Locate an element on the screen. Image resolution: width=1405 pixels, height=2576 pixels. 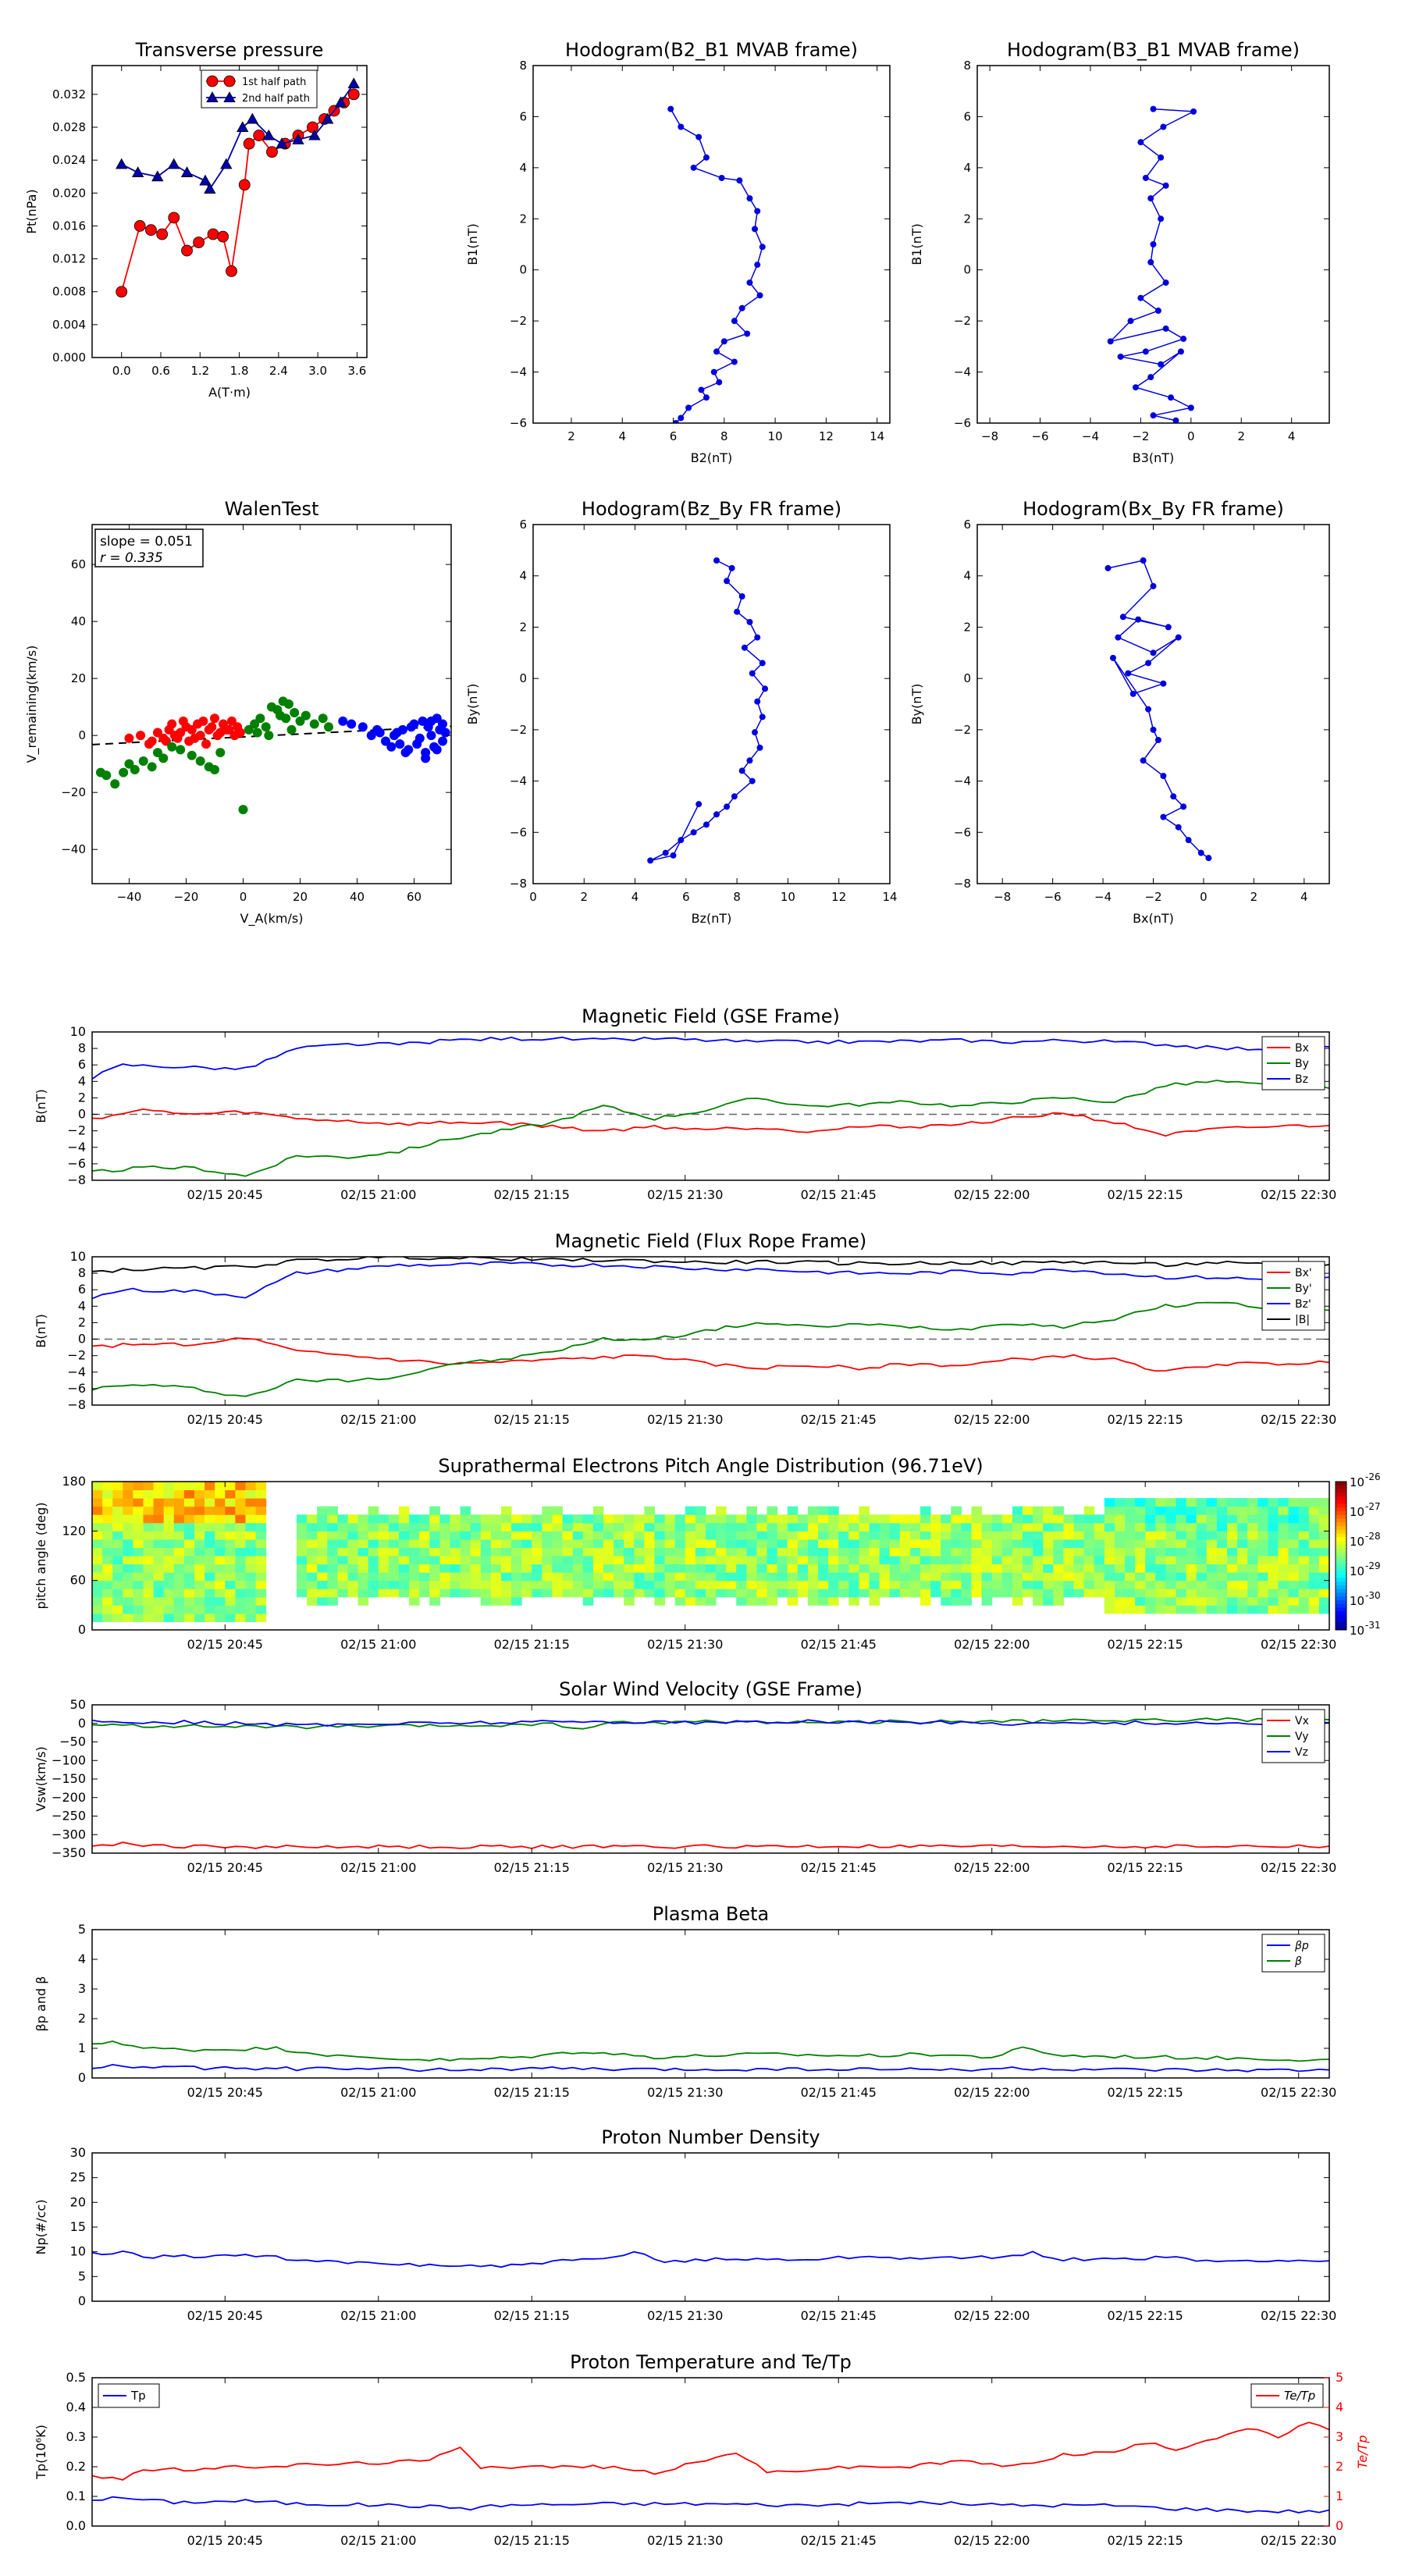
chart-title: Proton Temperature and Te/Tp is located at coordinates (711, 2362).